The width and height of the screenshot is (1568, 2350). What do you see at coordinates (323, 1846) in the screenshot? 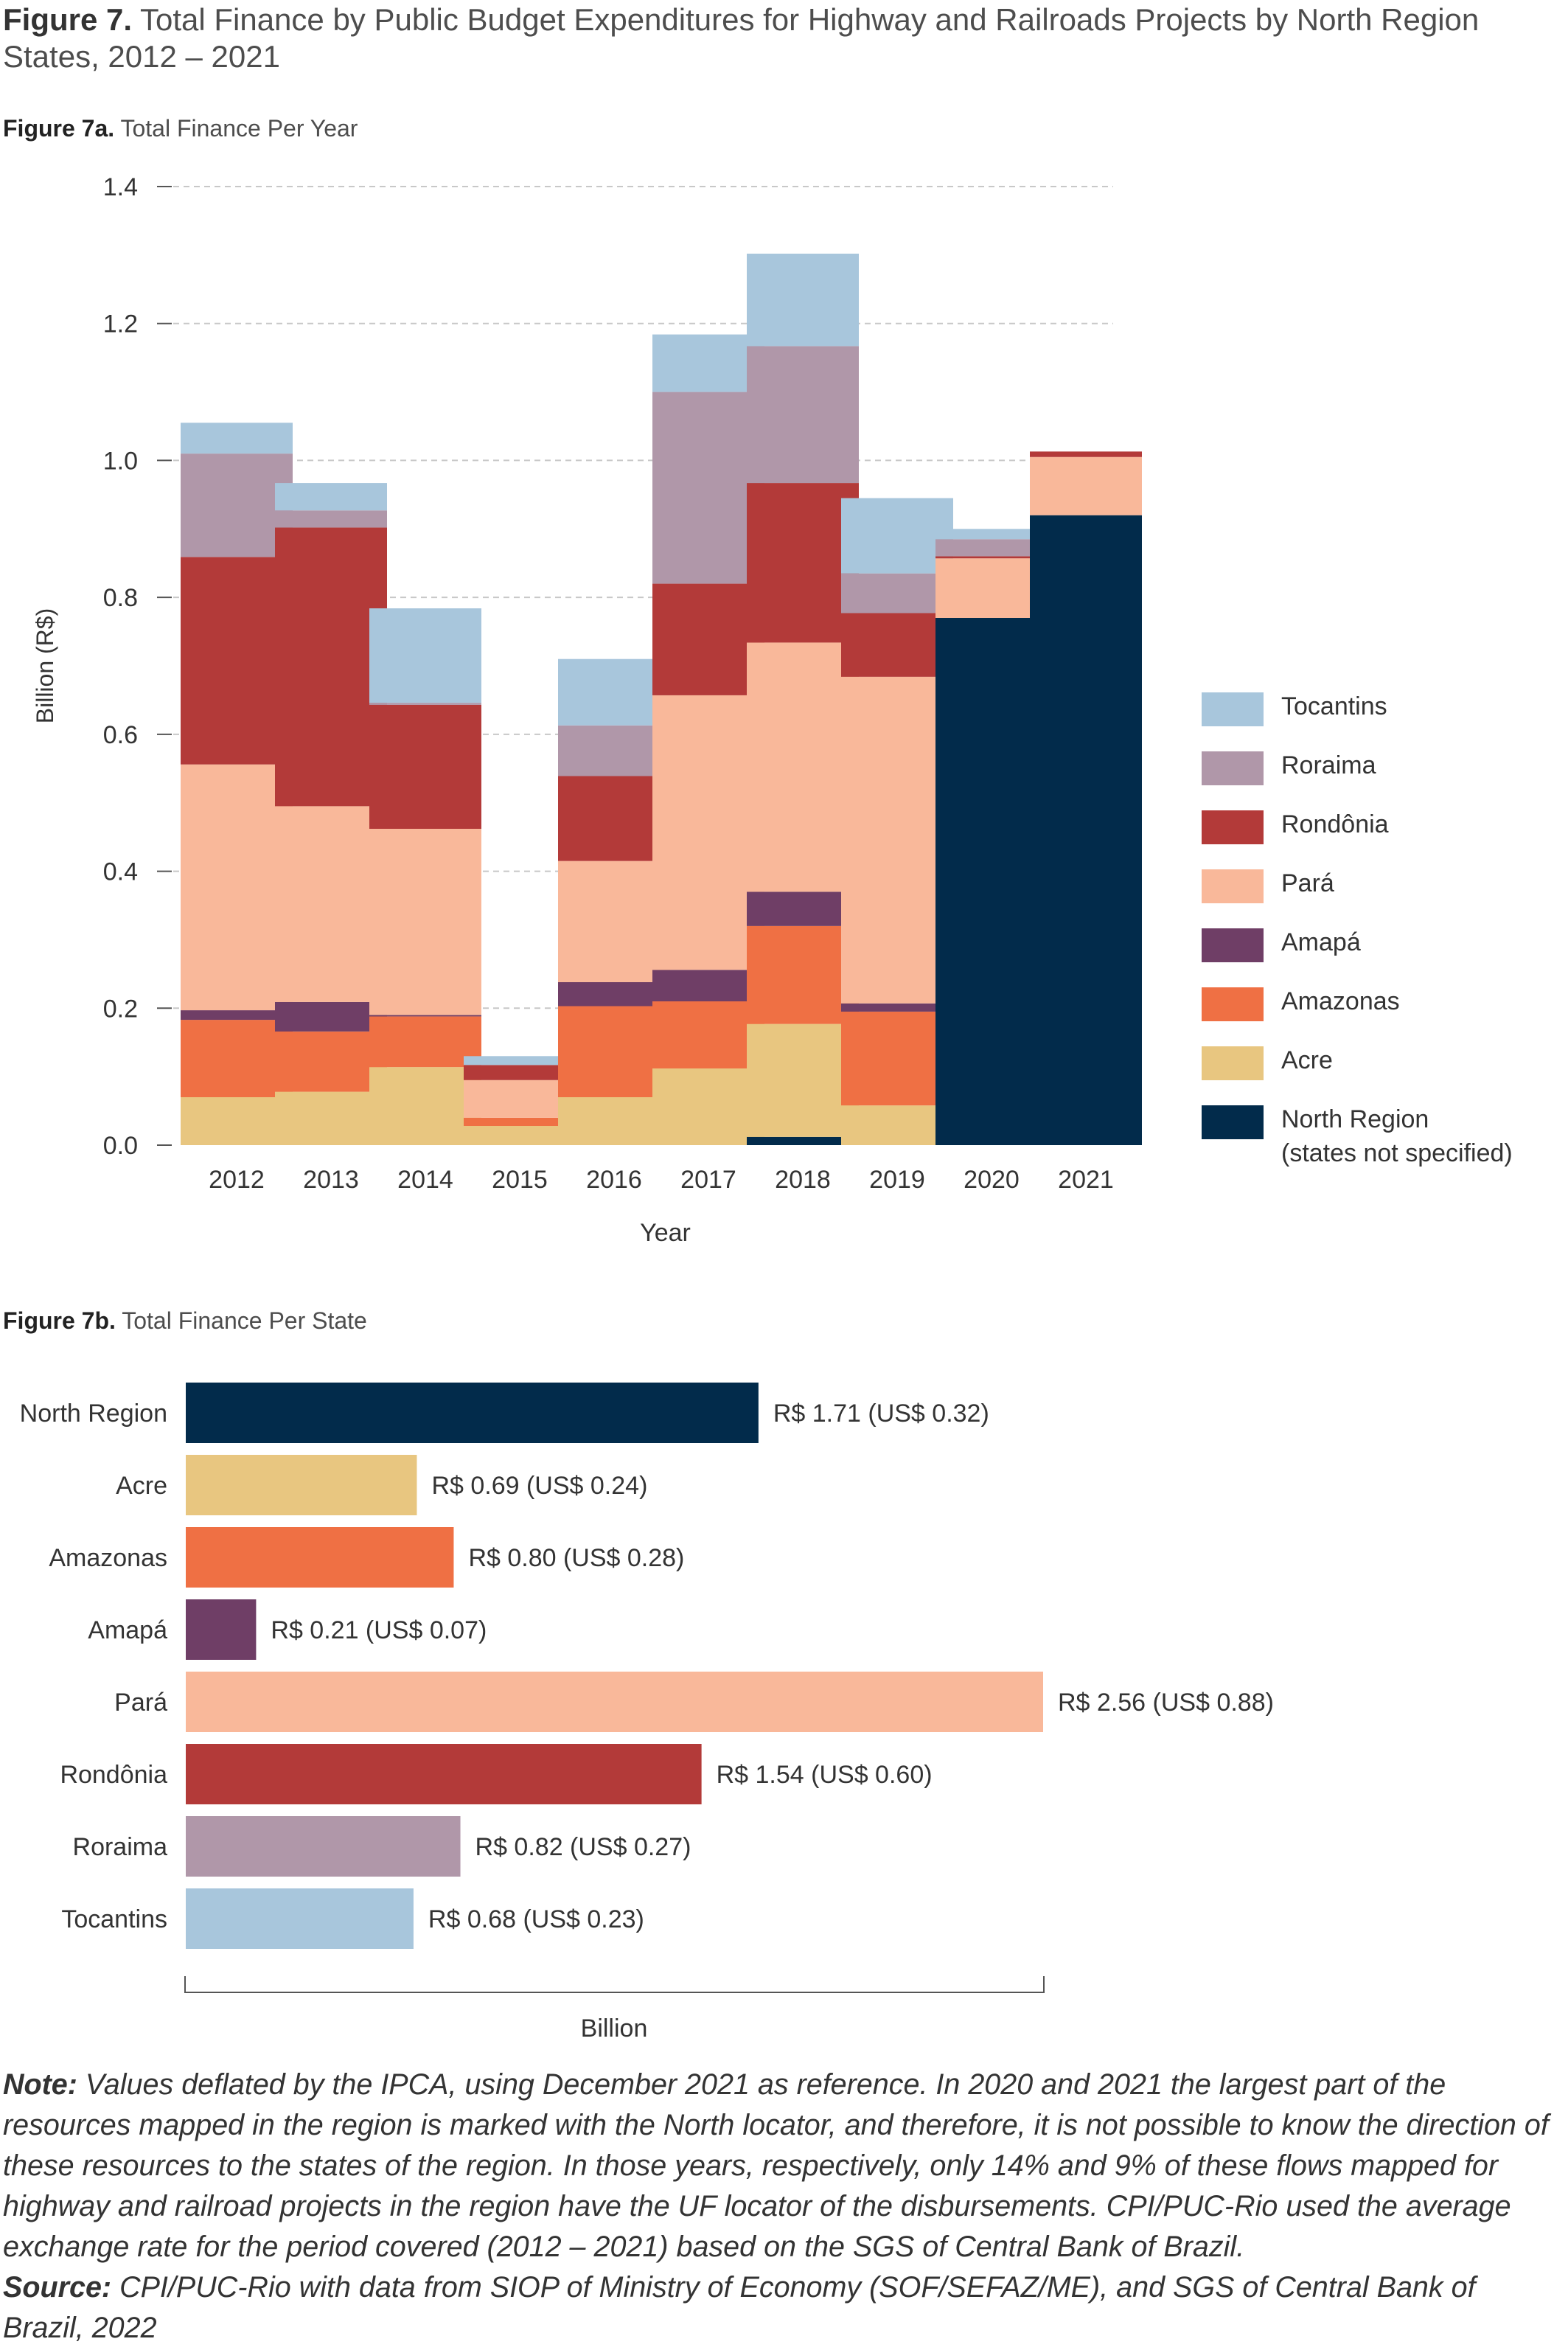
I see `bar-roraima` at bounding box center [323, 1846].